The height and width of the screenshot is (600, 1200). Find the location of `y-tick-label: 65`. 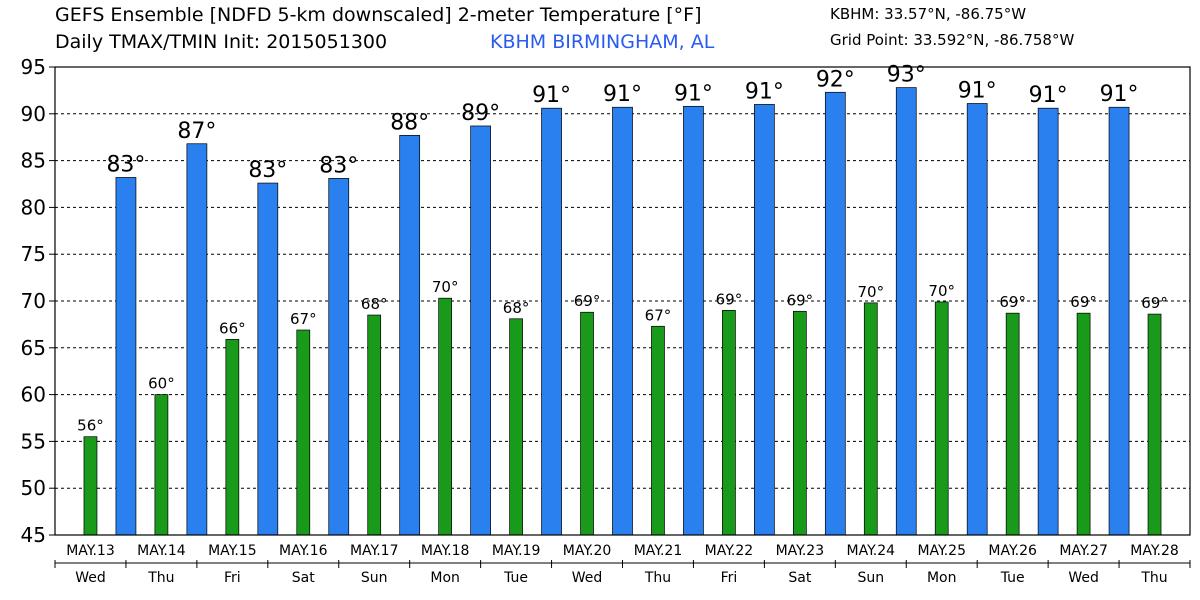

y-tick-label: 65 is located at coordinates (33, 348).